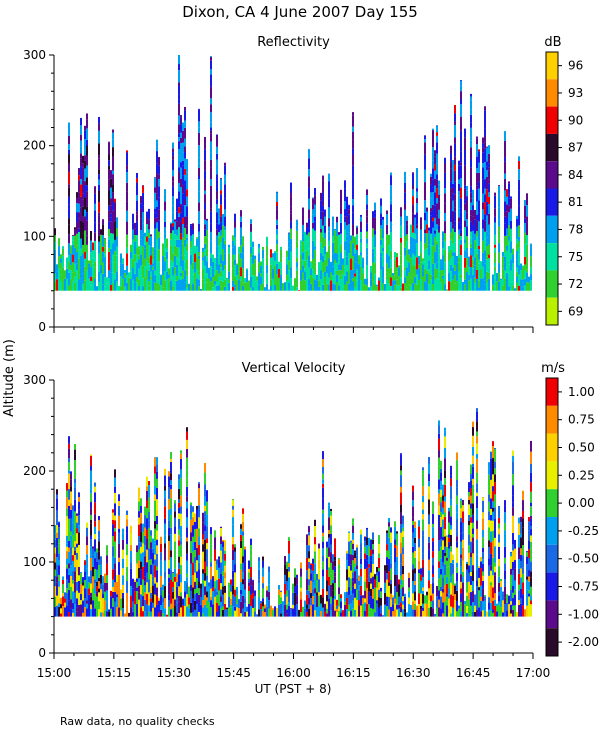  Describe the element at coordinates (575, 202) in the screenshot. I see `colorbar-label: 81` at that location.